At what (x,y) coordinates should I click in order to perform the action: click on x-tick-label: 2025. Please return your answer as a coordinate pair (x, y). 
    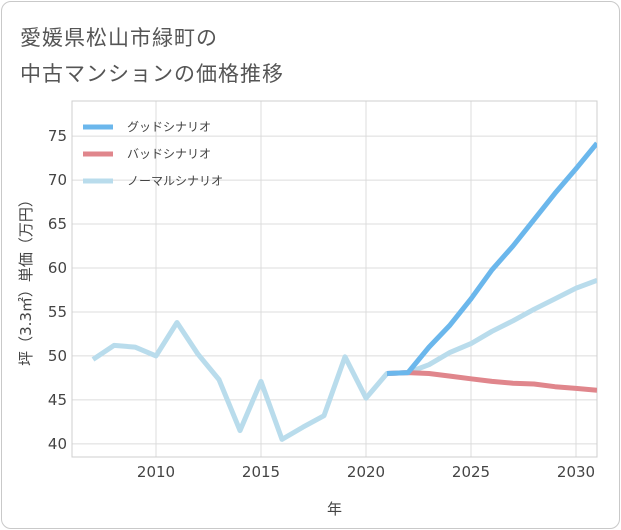
    Looking at the image, I should click on (471, 472).